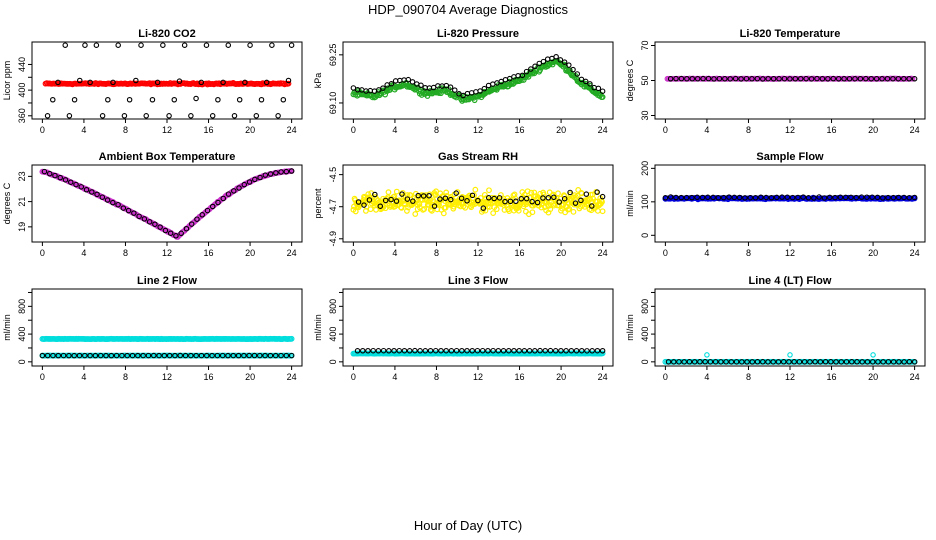 This screenshot has height=540, width=936. Describe the element at coordinates (7, 81) in the screenshot. I see `y-axis-label: Licor ppm` at that location.